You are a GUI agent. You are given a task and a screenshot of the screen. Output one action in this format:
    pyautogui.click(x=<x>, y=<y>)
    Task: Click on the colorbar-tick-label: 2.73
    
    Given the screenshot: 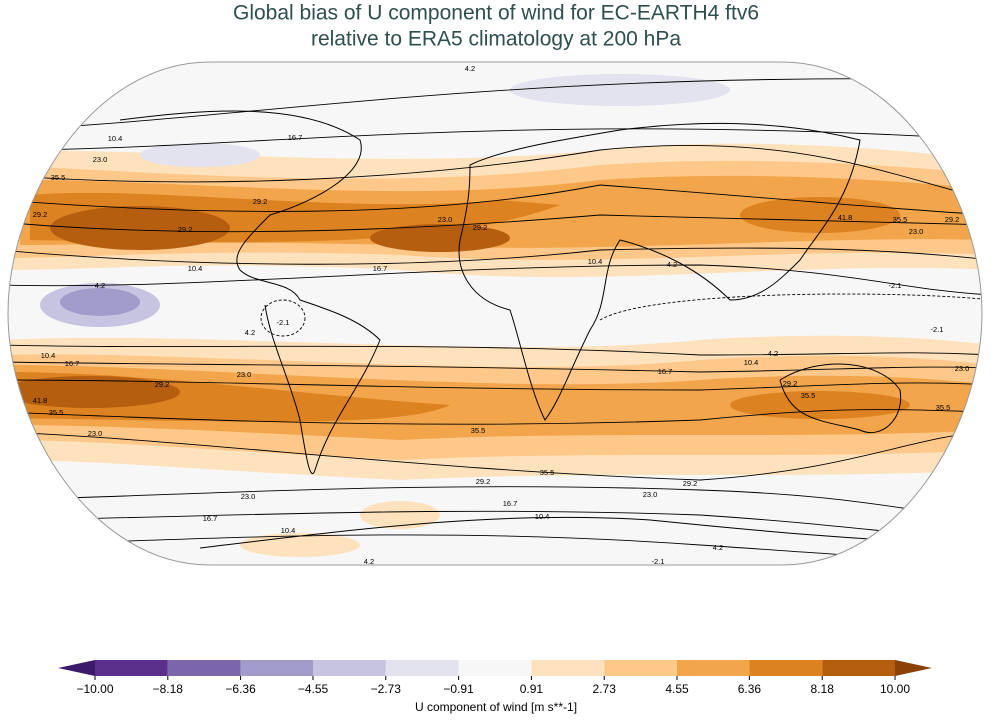 What is the action you would take?
    pyautogui.click(x=605, y=689)
    